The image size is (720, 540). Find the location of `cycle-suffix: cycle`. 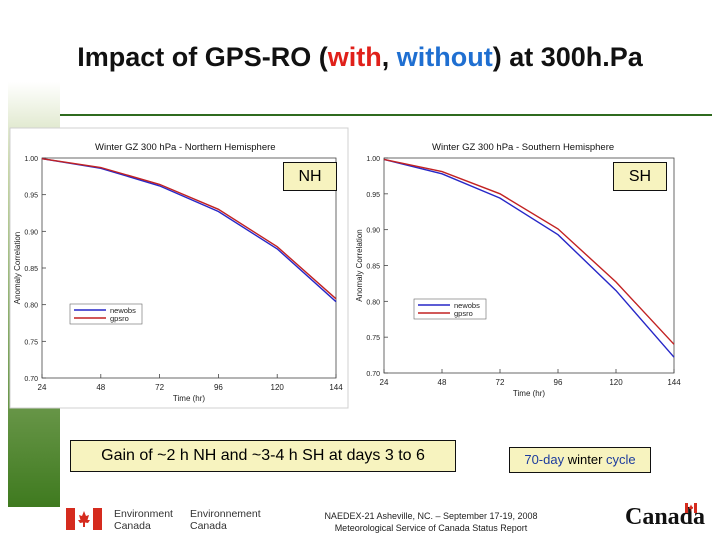

cycle-suffix: cycle is located at coordinates (619, 459).